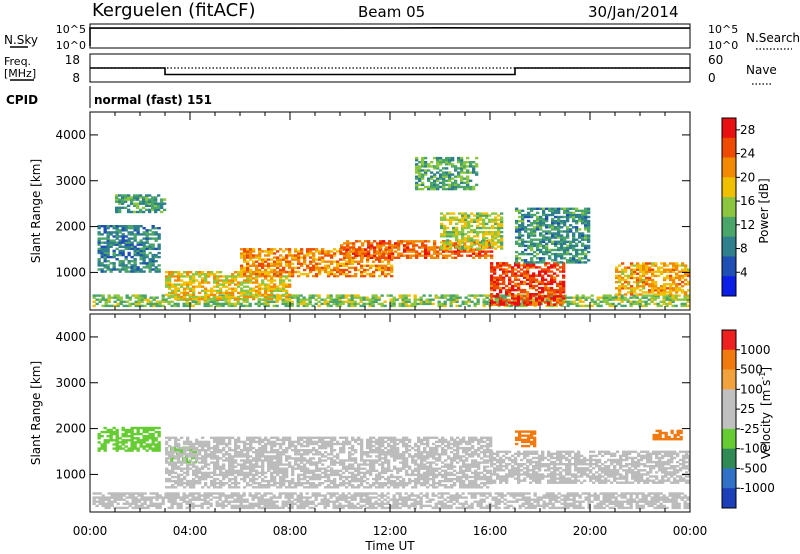 Image resolution: width=800 pixels, height=554 pixels. Describe the element at coordinates (402, 37) in the screenshot. I see `nsky-panel: N.Sky 10^5 10^0 10^5 10^0 N.Search` at that location.